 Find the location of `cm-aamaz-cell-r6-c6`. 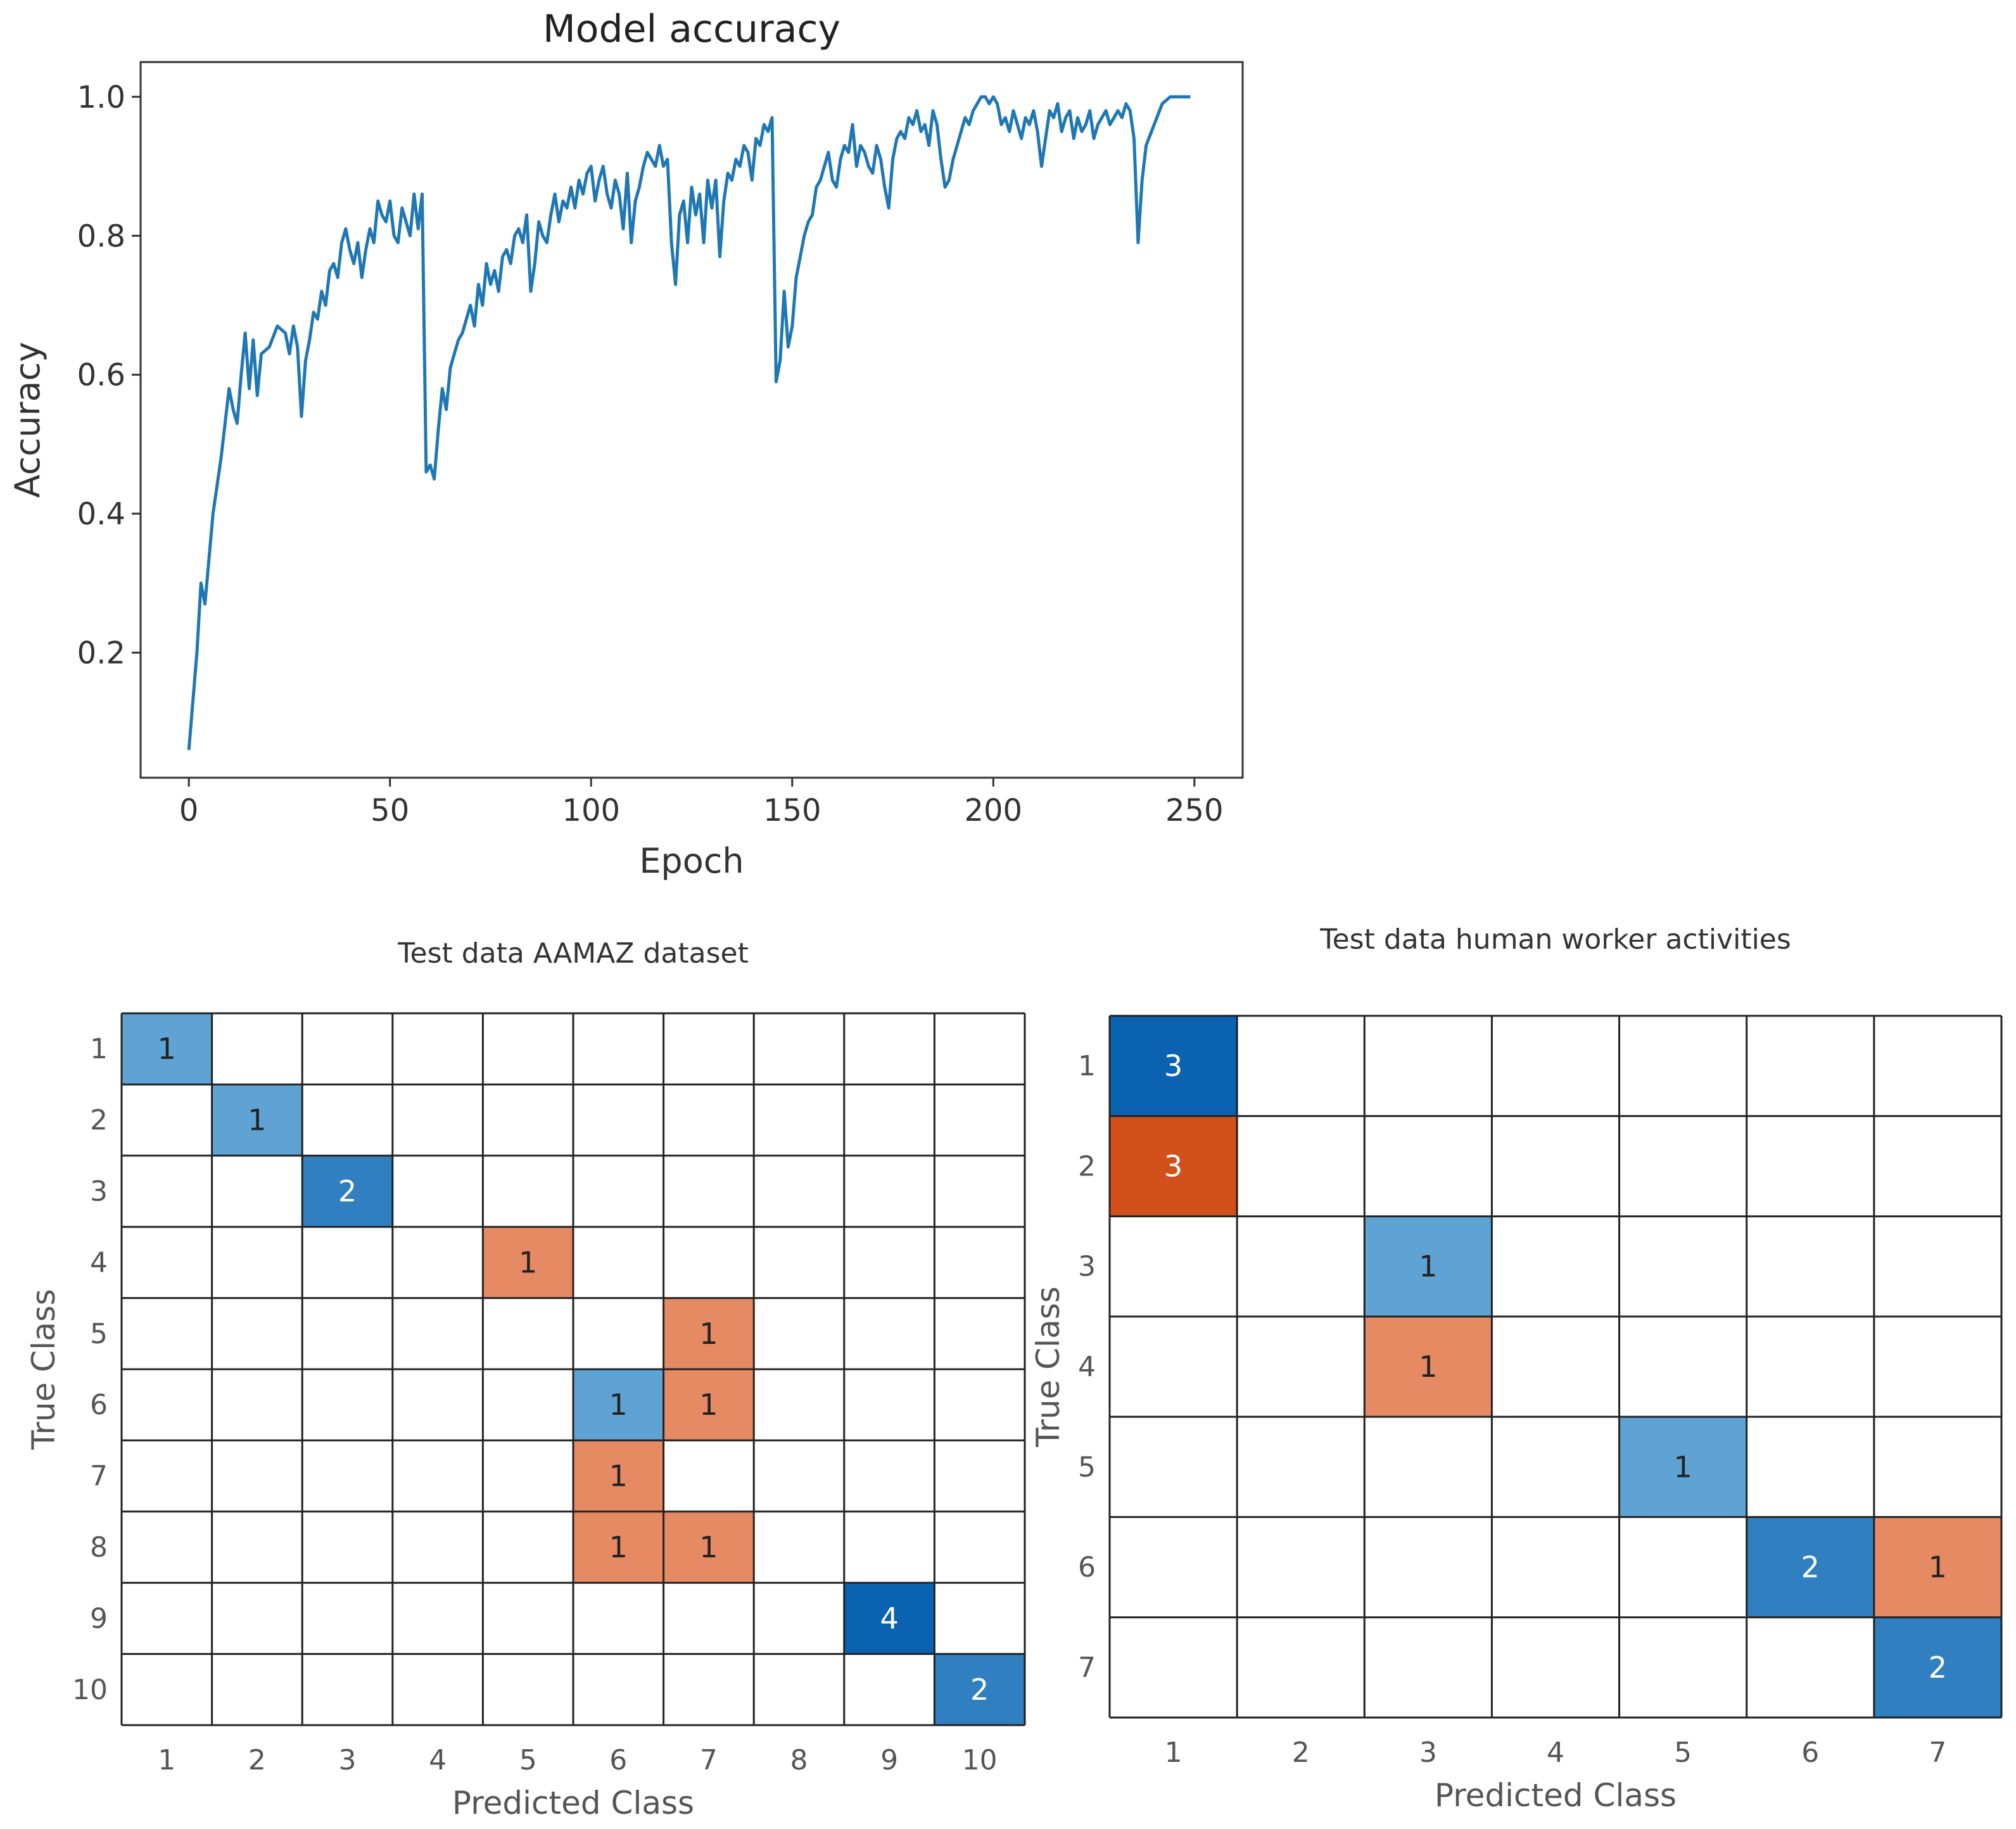

cm-aamaz-cell-r6-c6 is located at coordinates (618, 1405).